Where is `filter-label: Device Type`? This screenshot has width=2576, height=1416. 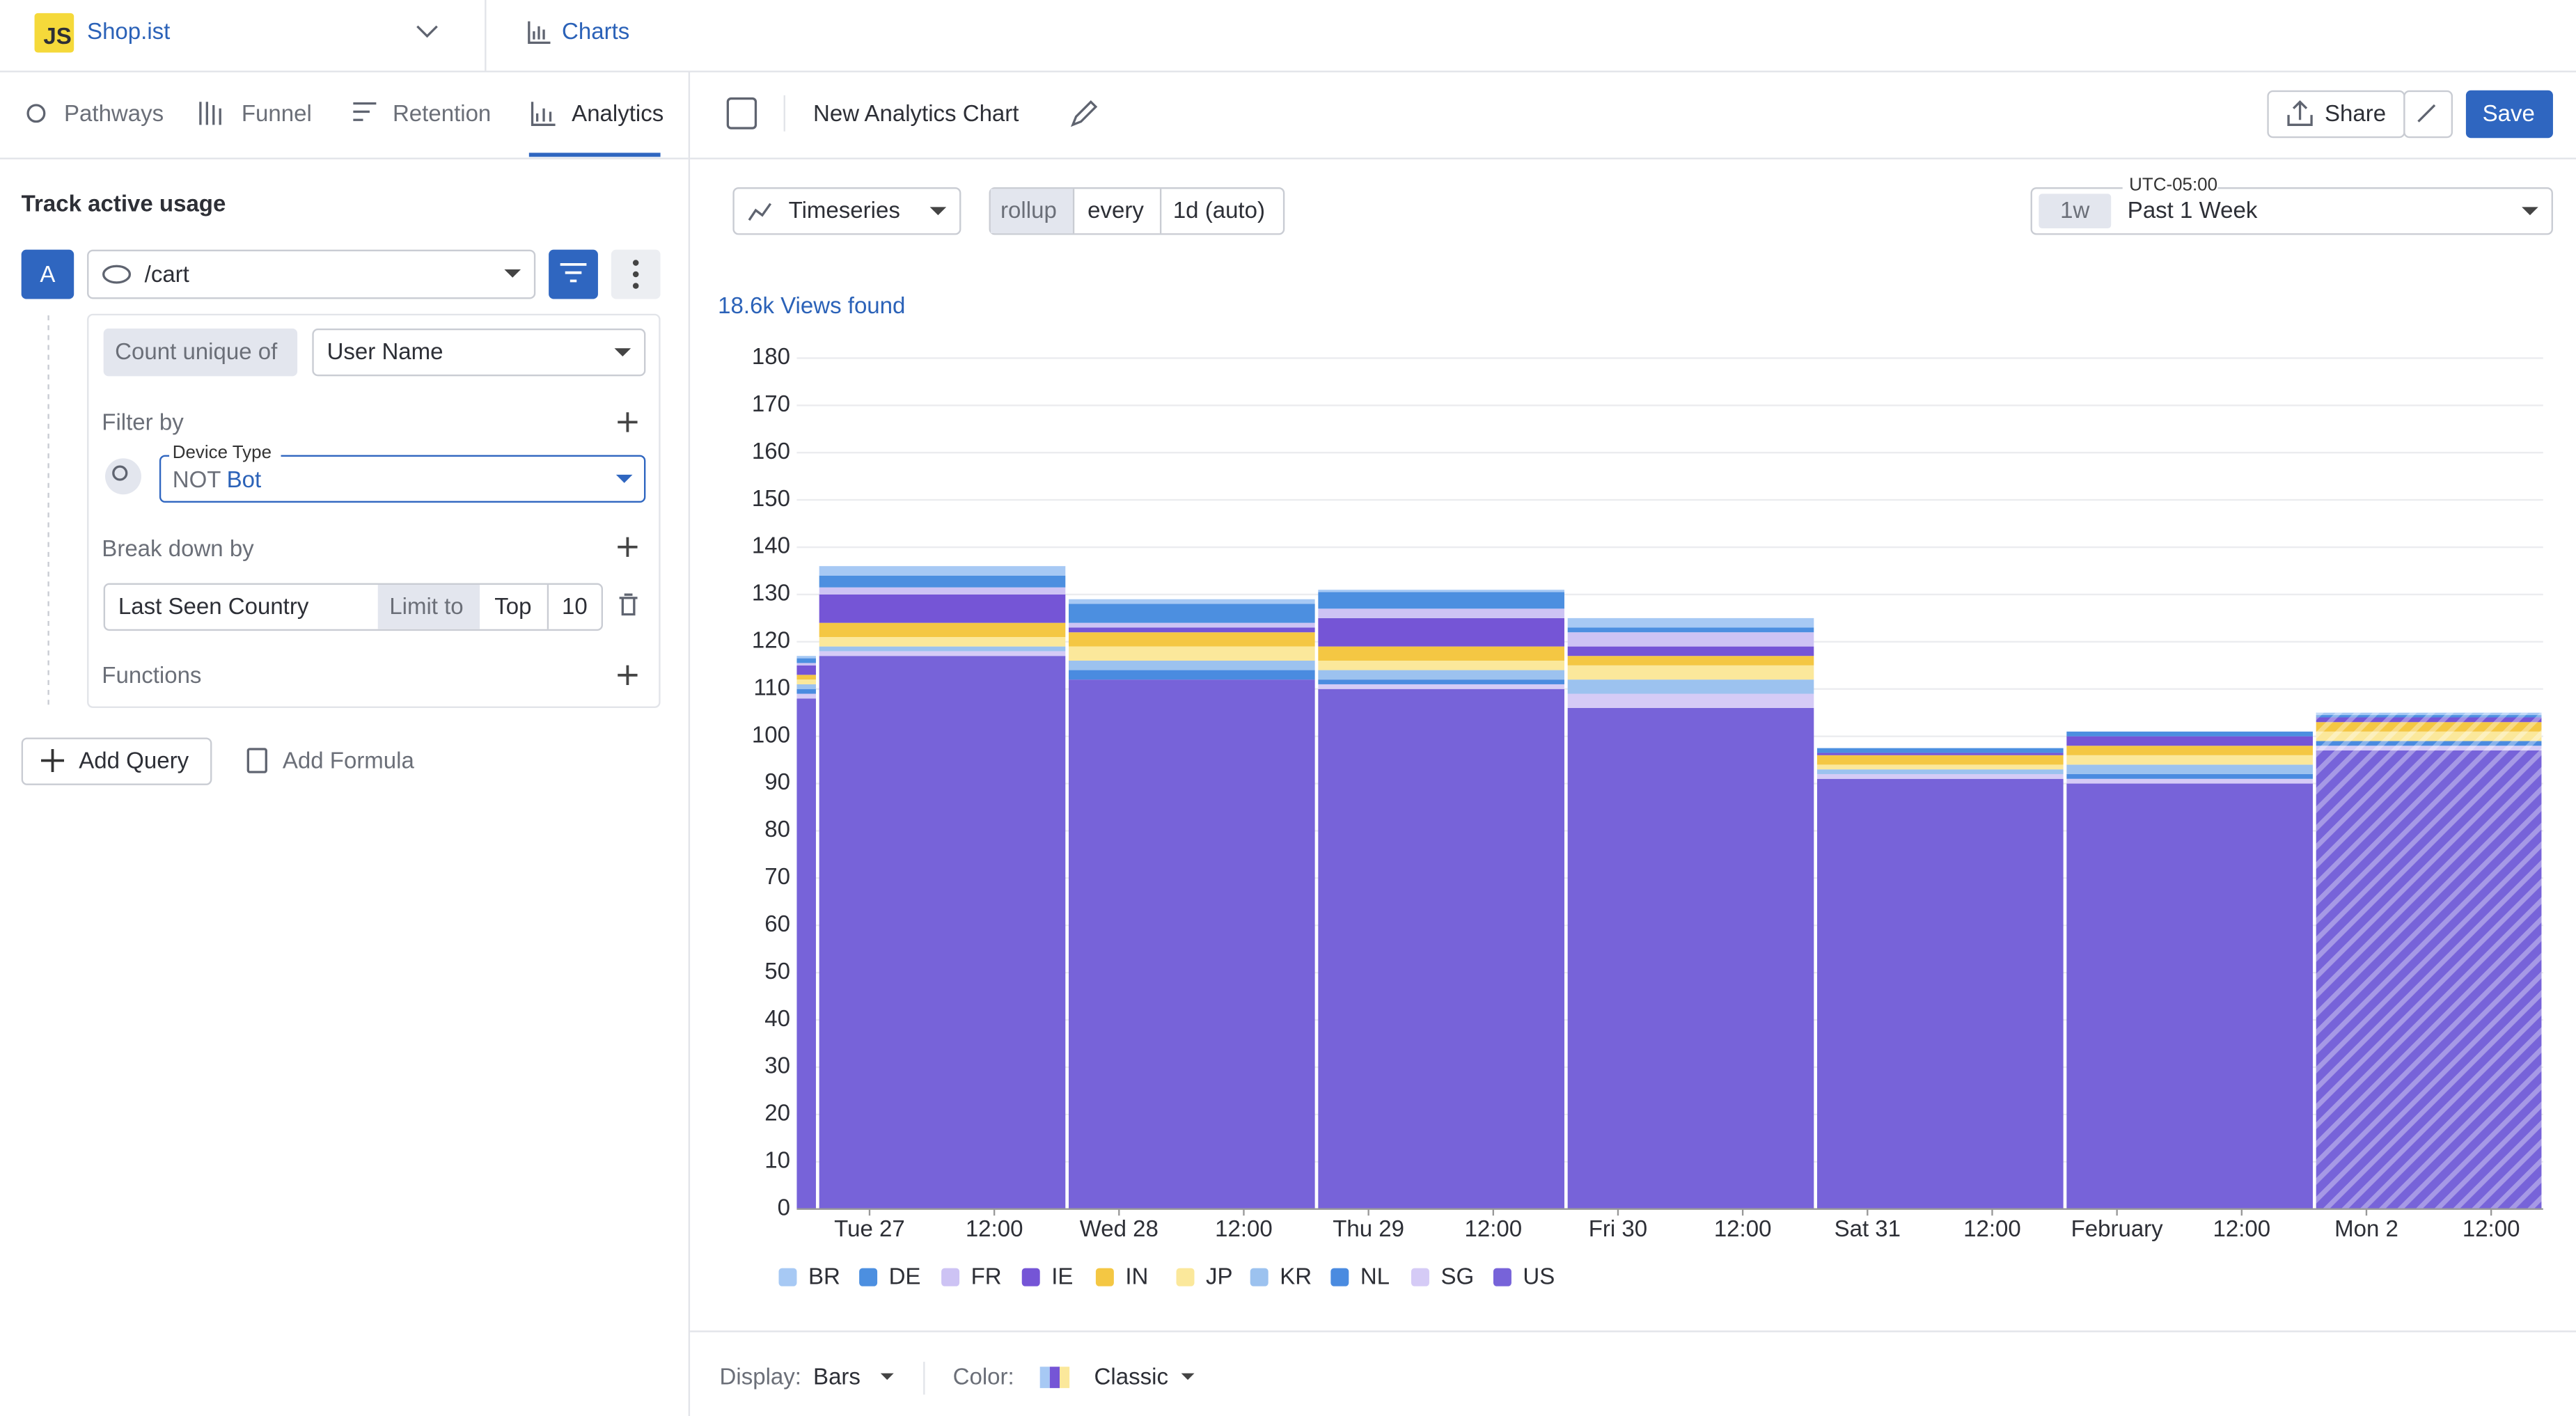
filter-label: Device Type is located at coordinates (222, 452).